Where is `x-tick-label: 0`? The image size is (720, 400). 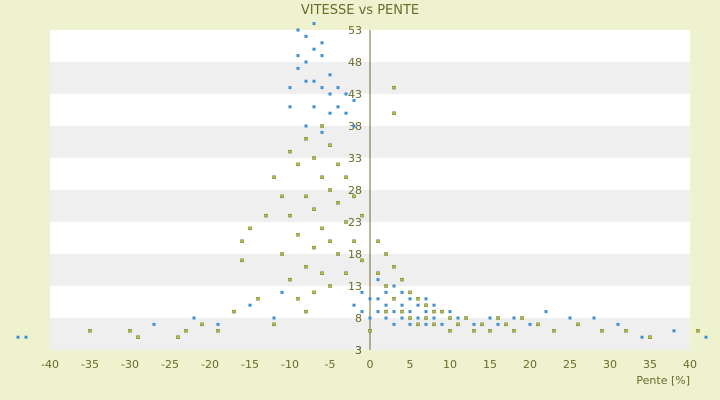 x-tick-label: 0 is located at coordinates (370, 364).